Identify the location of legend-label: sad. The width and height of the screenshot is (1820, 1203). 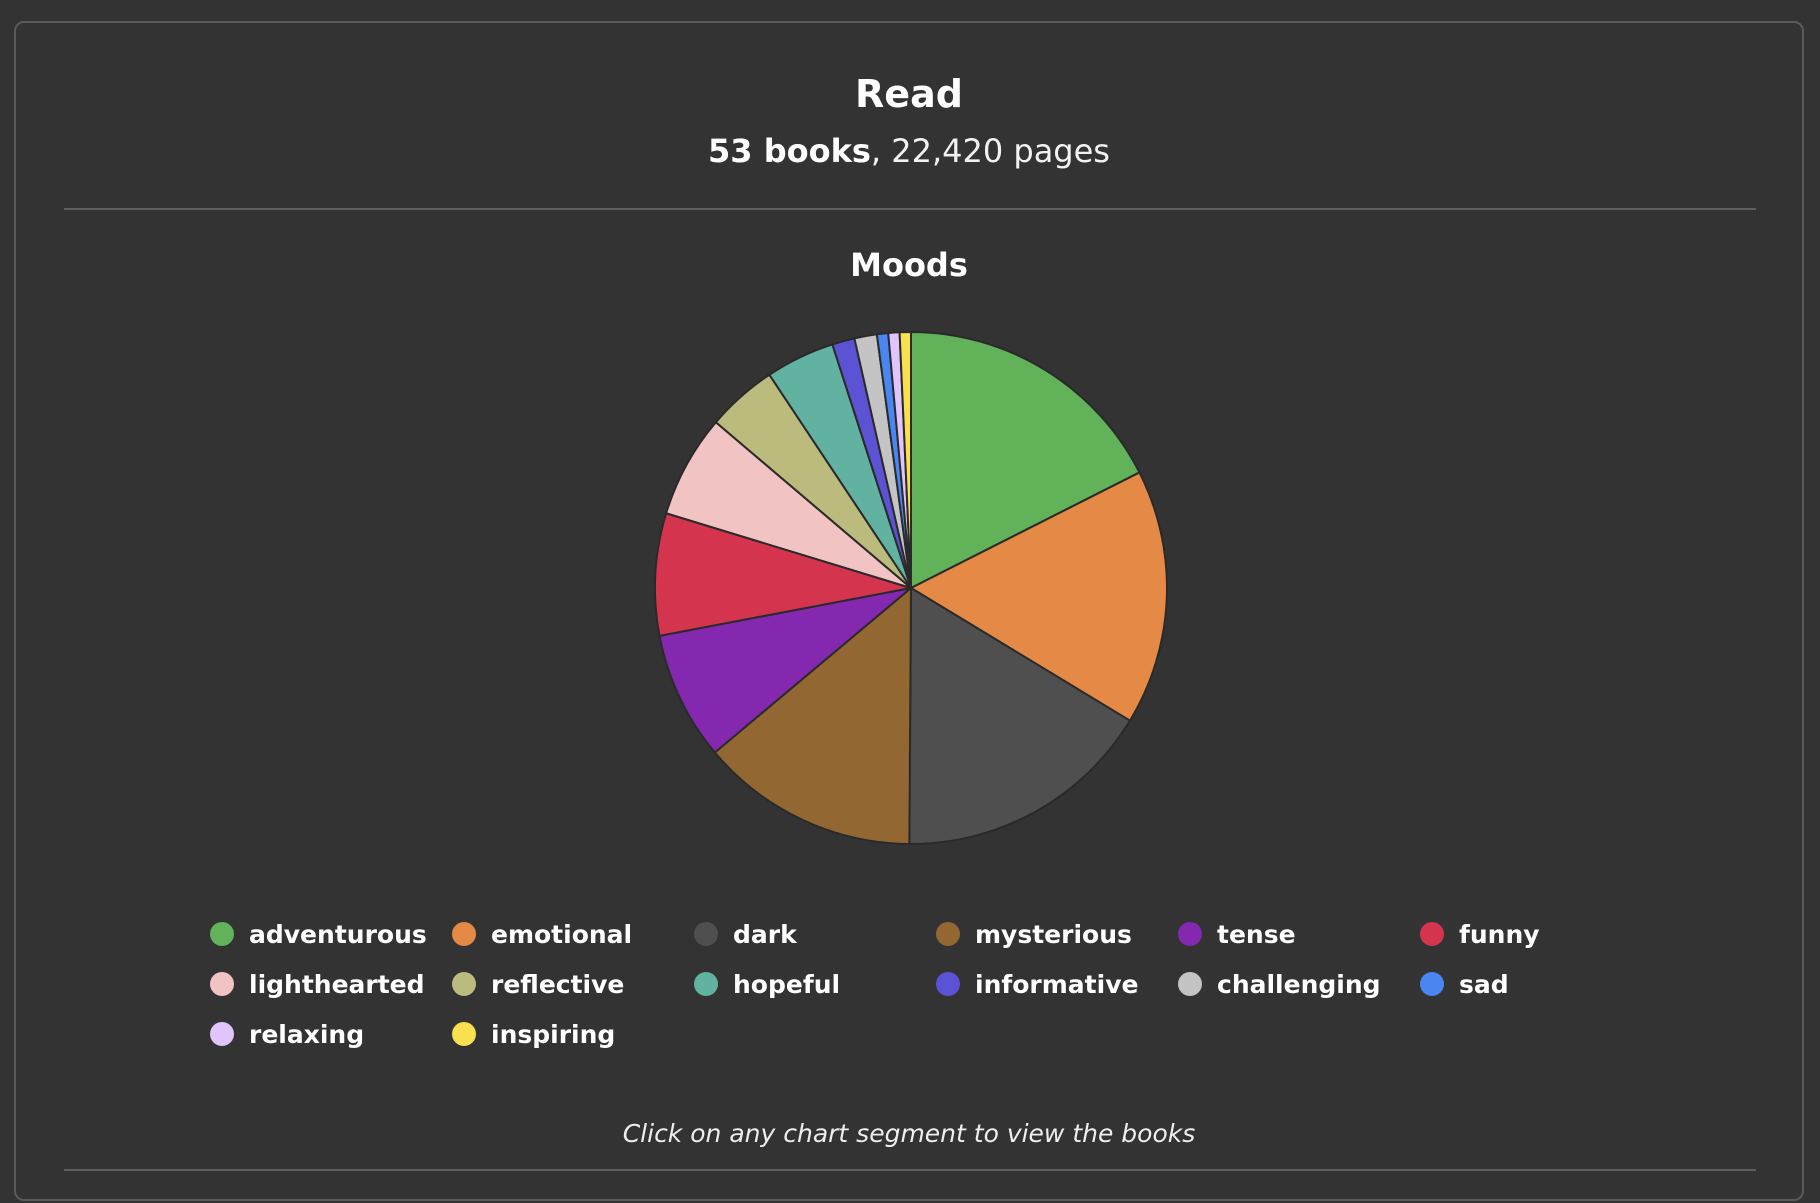
(1484, 984).